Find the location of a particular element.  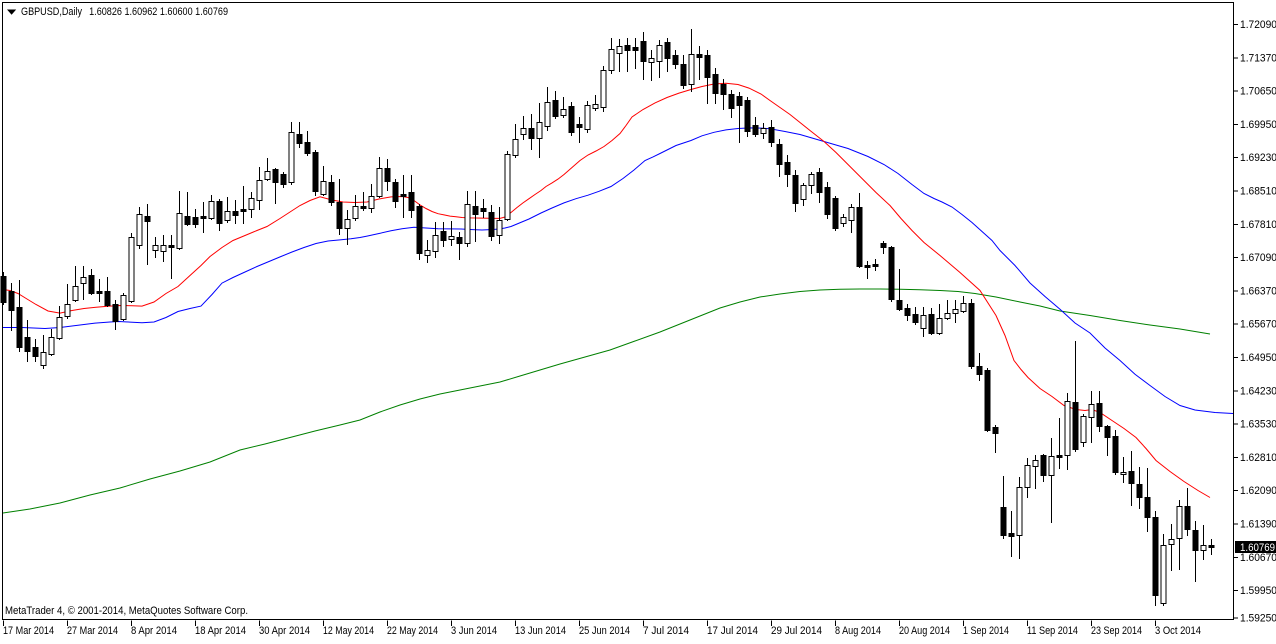

svg-text: 1.60769 is located at coordinates (1257, 548).